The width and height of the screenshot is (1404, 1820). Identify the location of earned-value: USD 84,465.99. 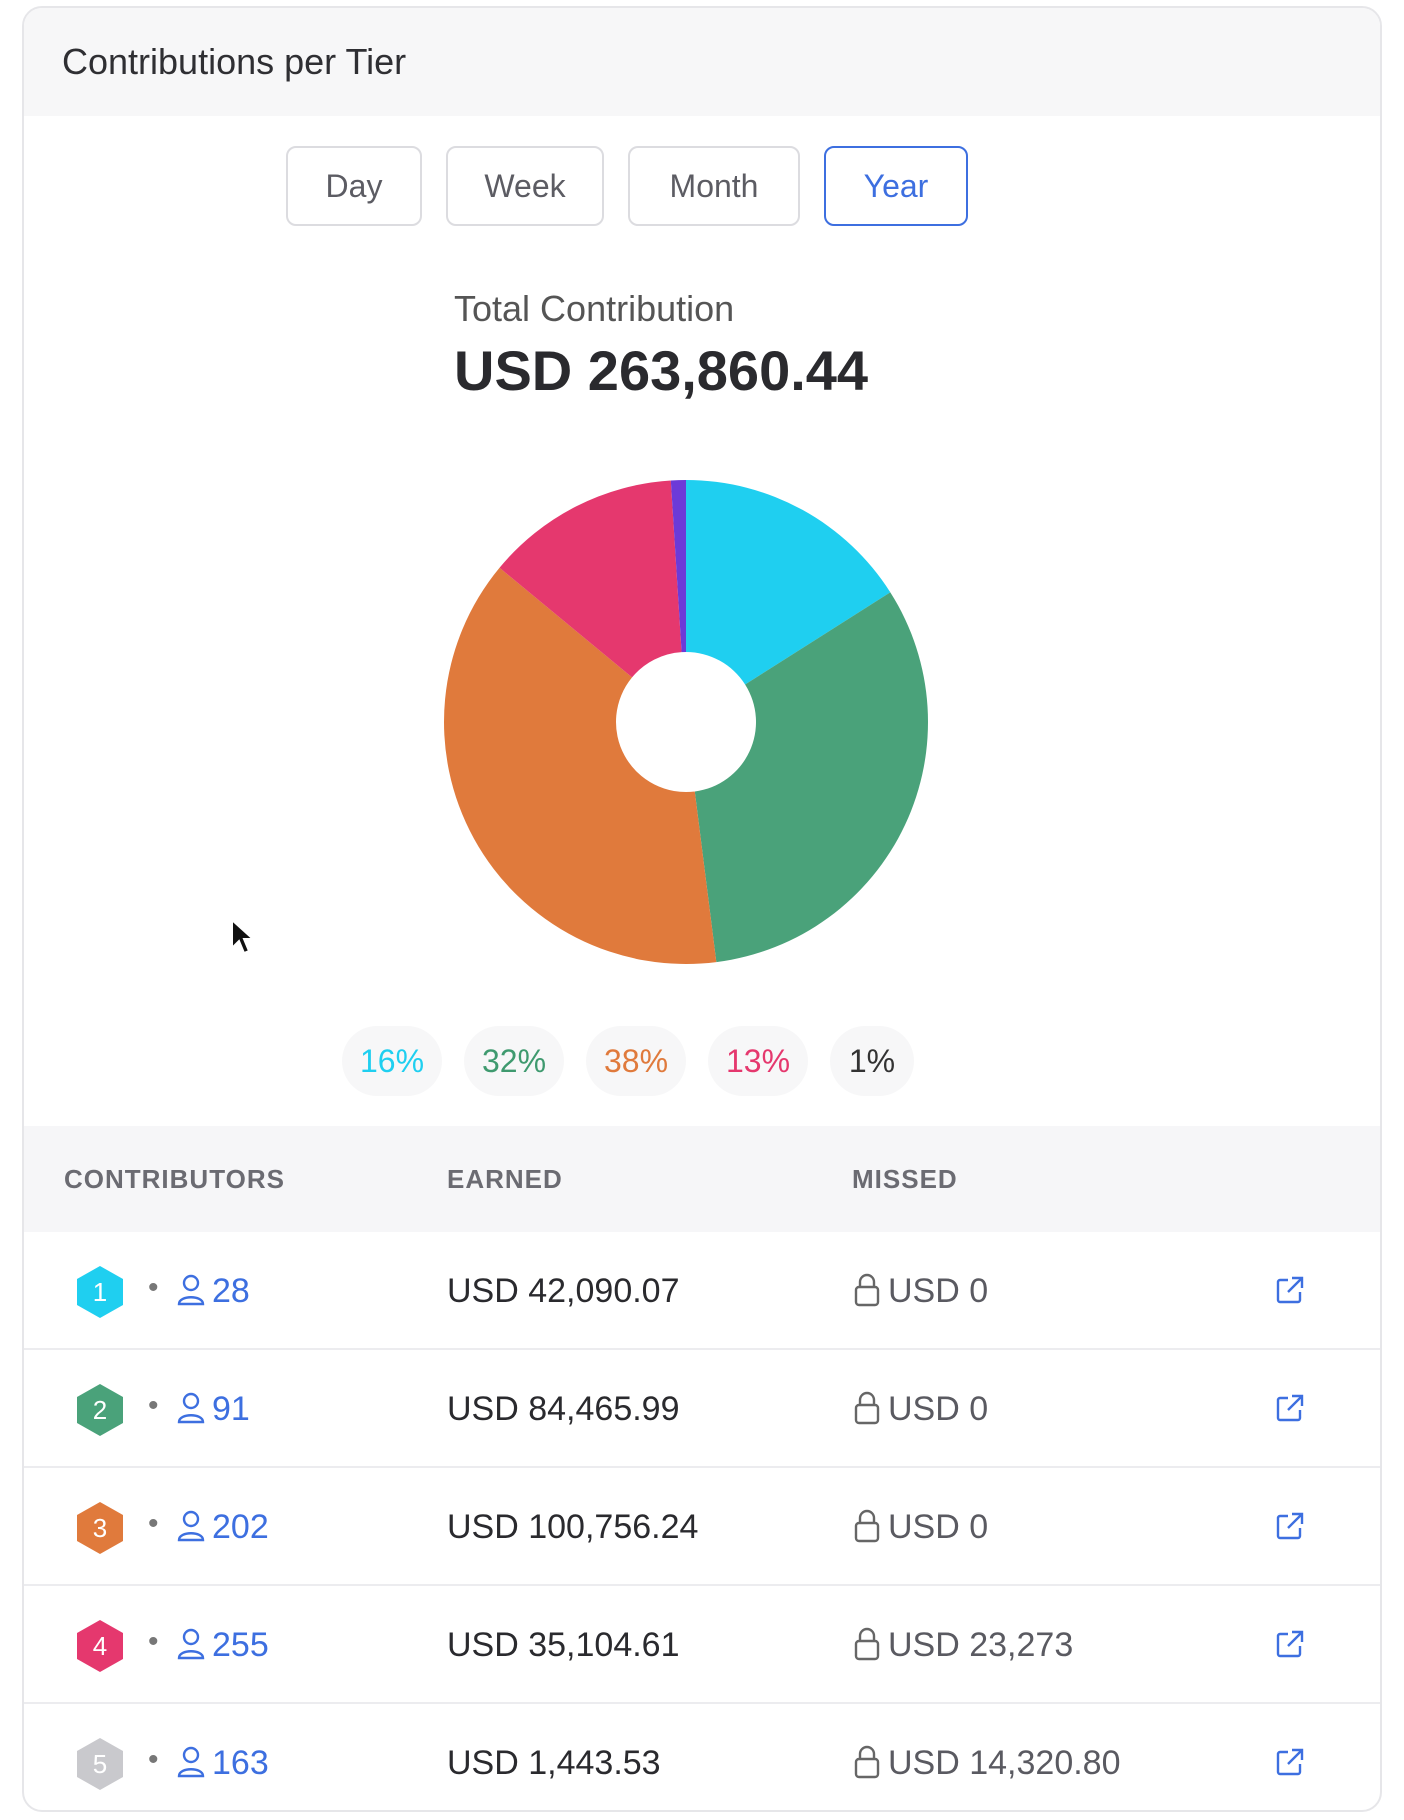
(563, 1409).